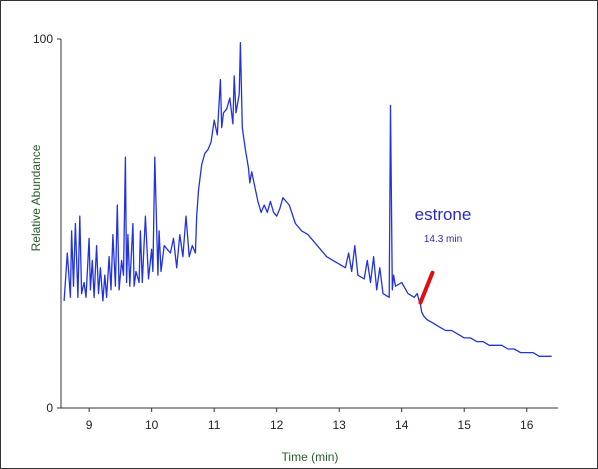 This screenshot has width=598, height=469. Describe the element at coordinates (152, 425) in the screenshot. I see `x-tick-label: 10` at that location.